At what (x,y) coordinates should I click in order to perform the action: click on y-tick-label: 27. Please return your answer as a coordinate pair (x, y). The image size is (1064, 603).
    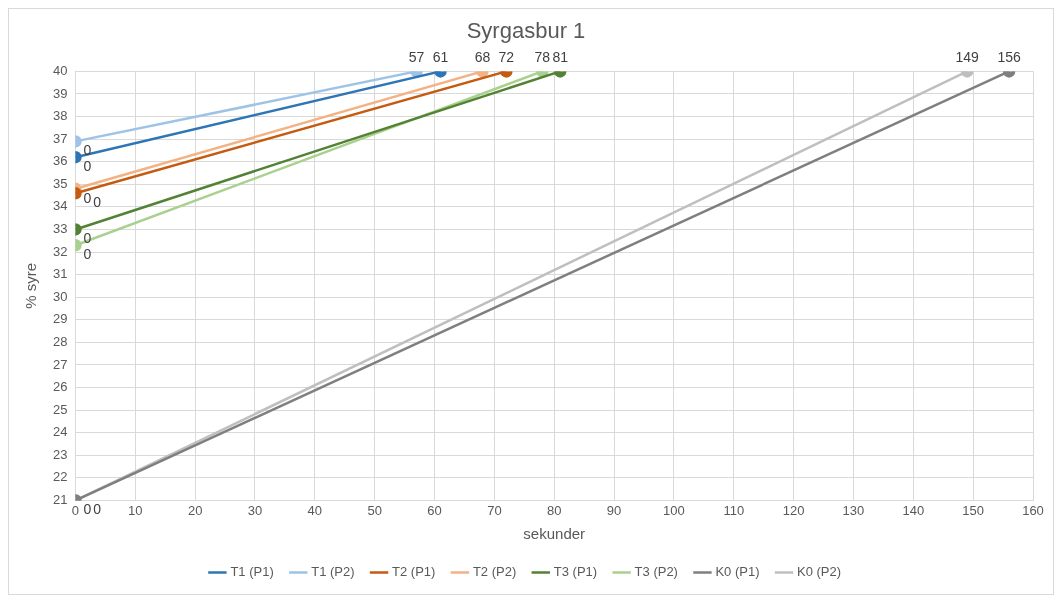
    Looking at the image, I should click on (60, 364).